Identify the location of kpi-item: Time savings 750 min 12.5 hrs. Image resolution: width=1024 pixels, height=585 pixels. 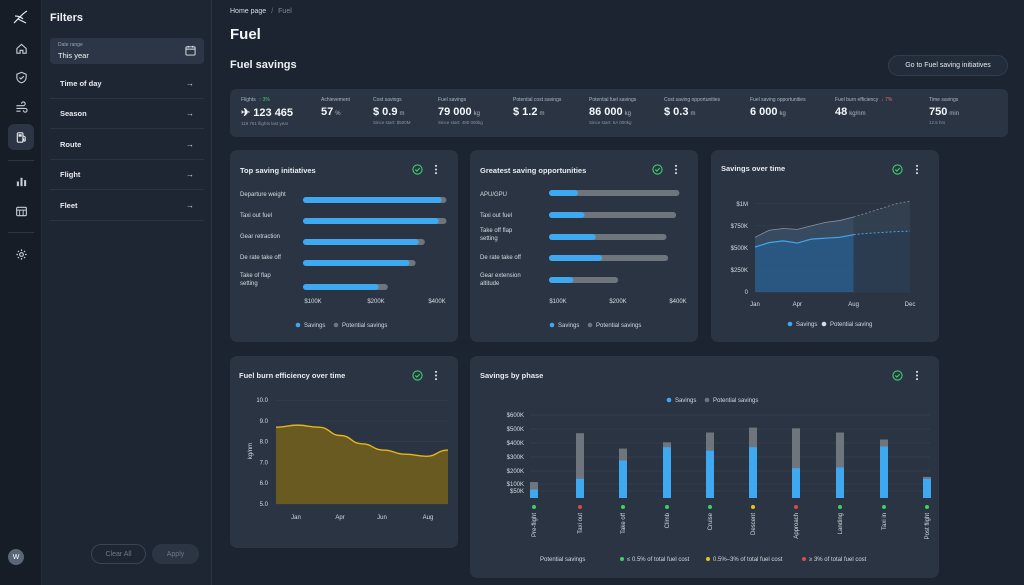
(944, 111).